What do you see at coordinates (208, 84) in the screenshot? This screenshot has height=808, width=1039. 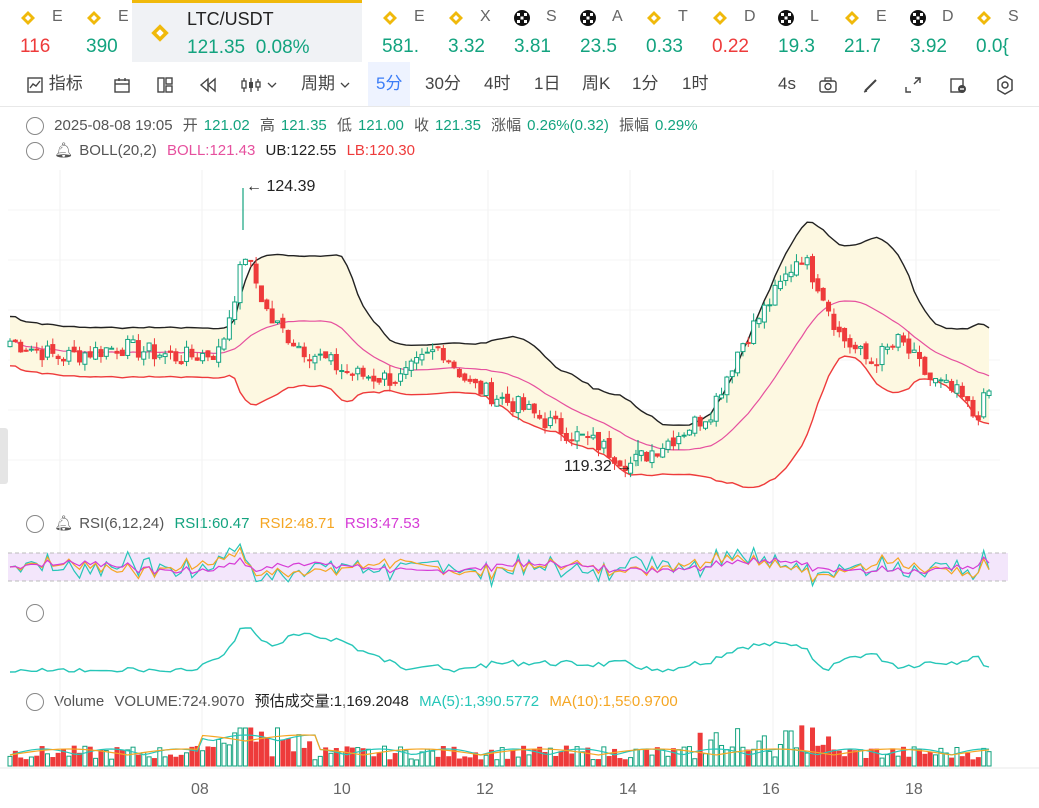 I see `replay-button` at bounding box center [208, 84].